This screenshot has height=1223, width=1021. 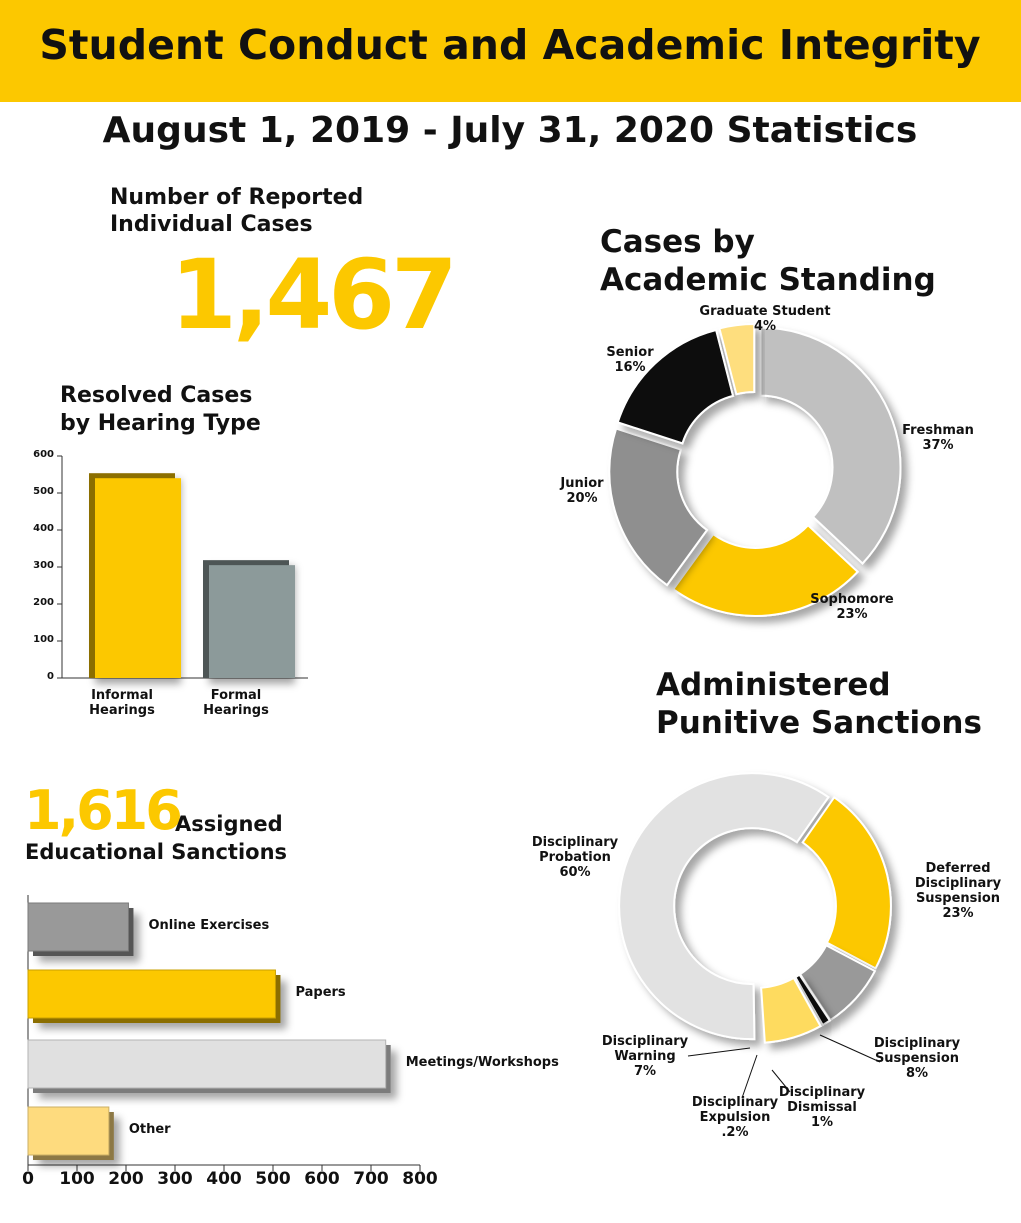 I want to click on stat-value: 1,467, so click(x=314, y=295).